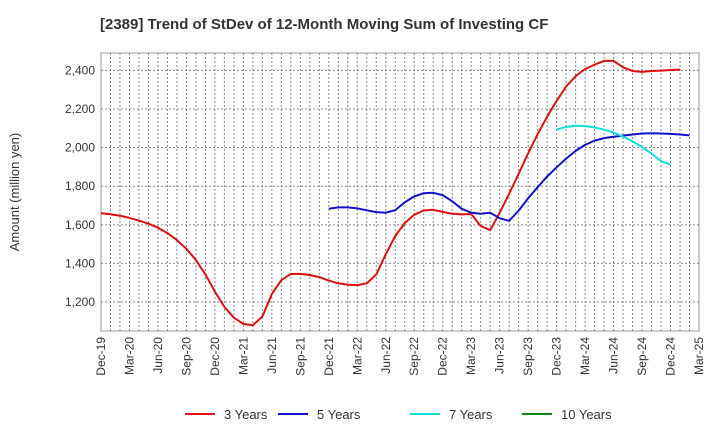 The height and width of the screenshot is (440, 720). Describe the element at coordinates (246, 414) in the screenshot. I see `legend-label: 3 Years` at that location.